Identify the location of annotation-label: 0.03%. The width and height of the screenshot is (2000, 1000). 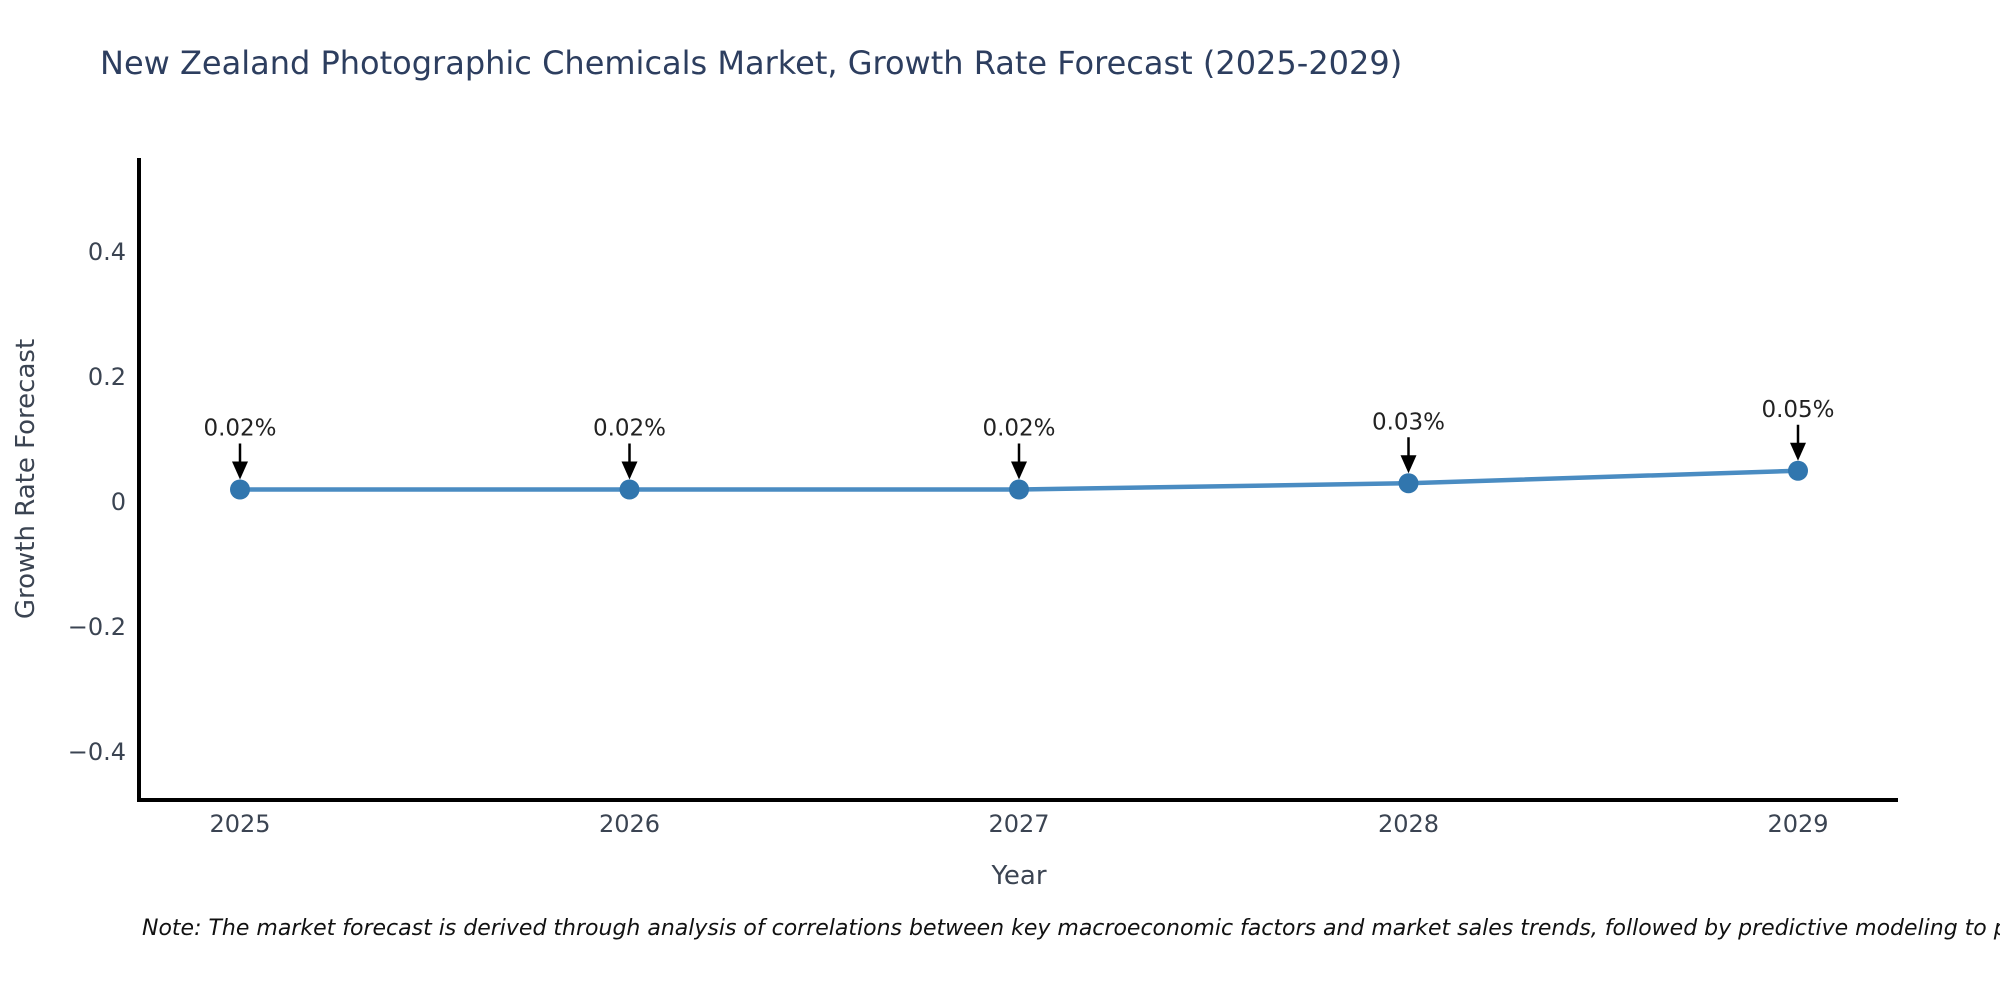
(1408, 422).